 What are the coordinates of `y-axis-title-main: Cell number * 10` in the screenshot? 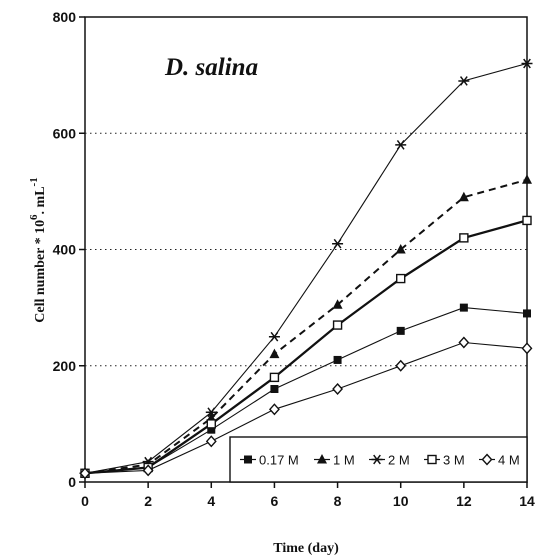 It's located at (40, 271).